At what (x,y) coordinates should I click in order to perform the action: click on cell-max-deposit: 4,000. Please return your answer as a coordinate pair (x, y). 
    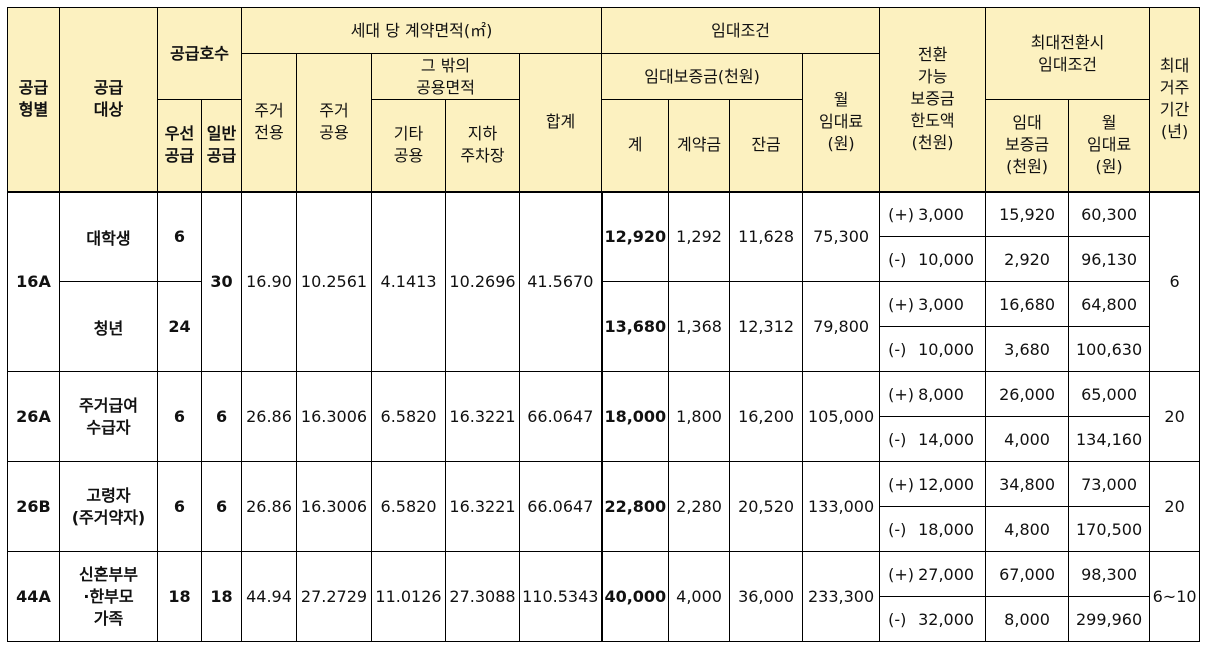
    Looking at the image, I should click on (1027, 439).